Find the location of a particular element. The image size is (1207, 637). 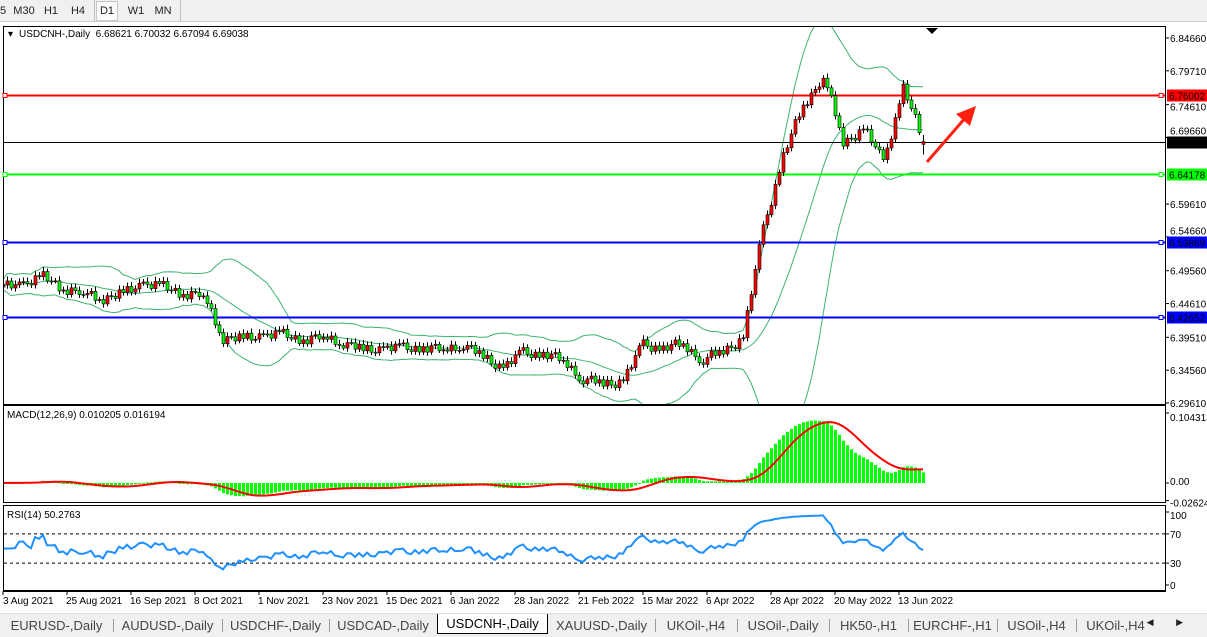

price-tick-label: 6.84660 is located at coordinates (1188, 39).